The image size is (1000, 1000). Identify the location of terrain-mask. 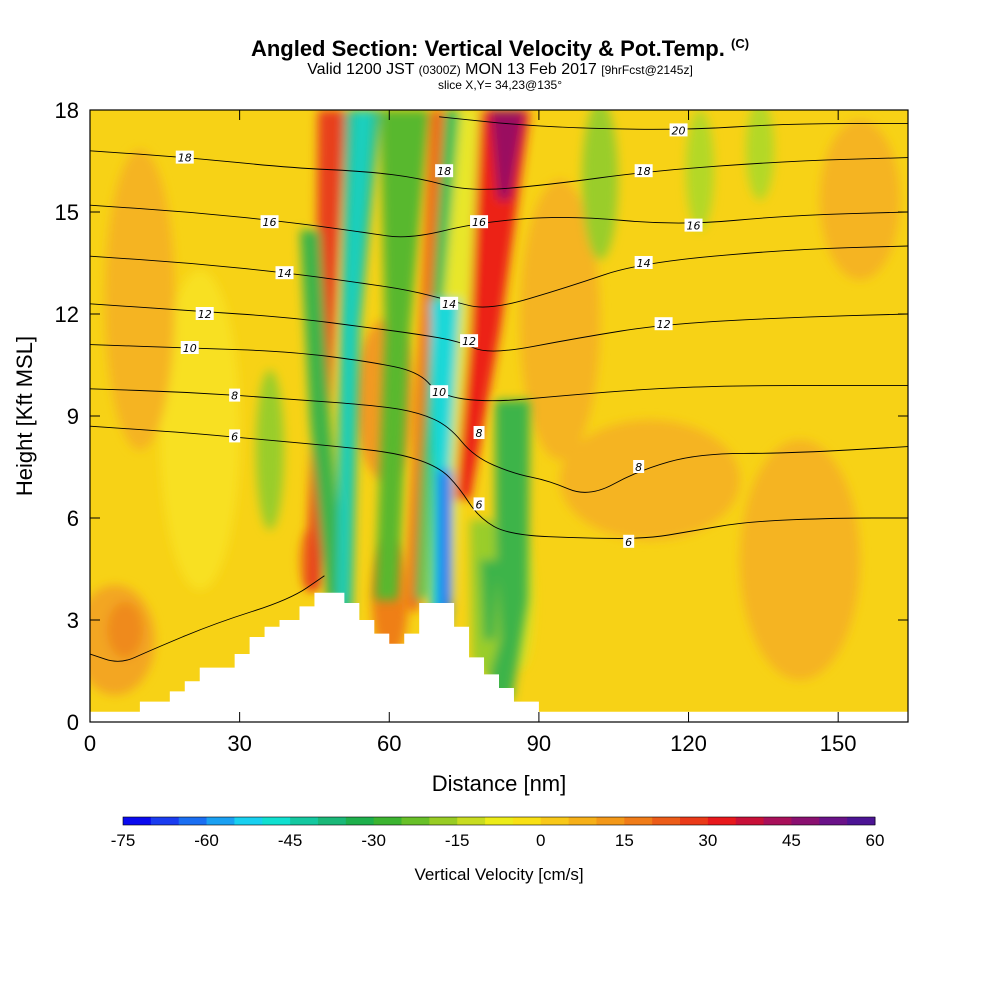
(499, 657).